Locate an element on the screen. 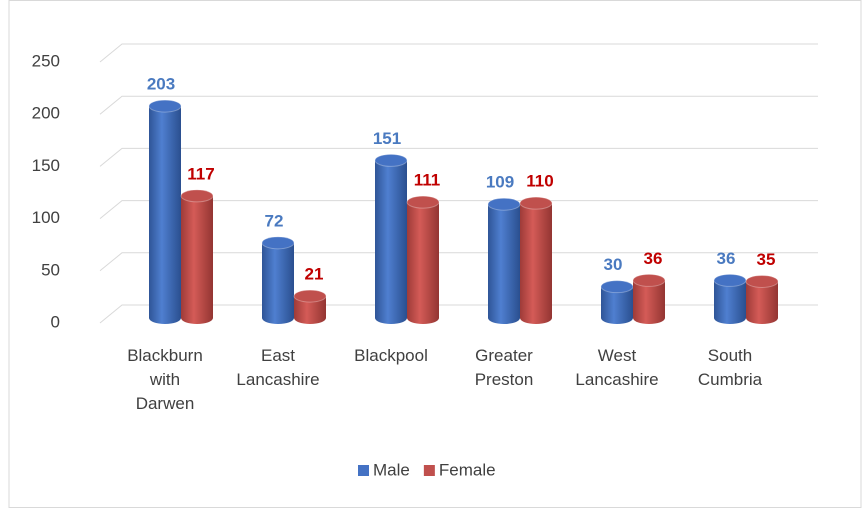 The image size is (862, 508). data-label: 72 is located at coordinates (274, 220).